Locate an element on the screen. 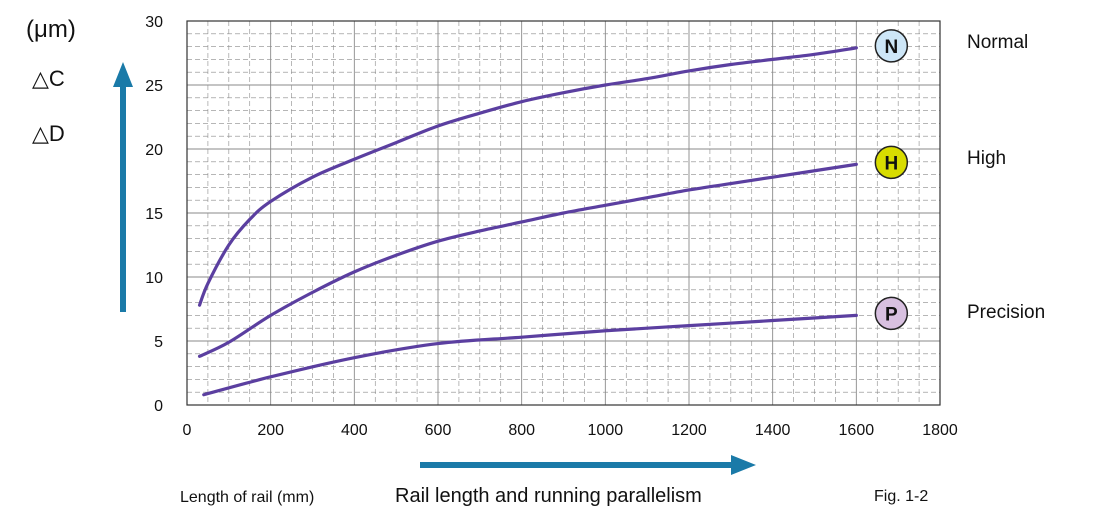  series-line-precision is located at coordinates (530, 355).